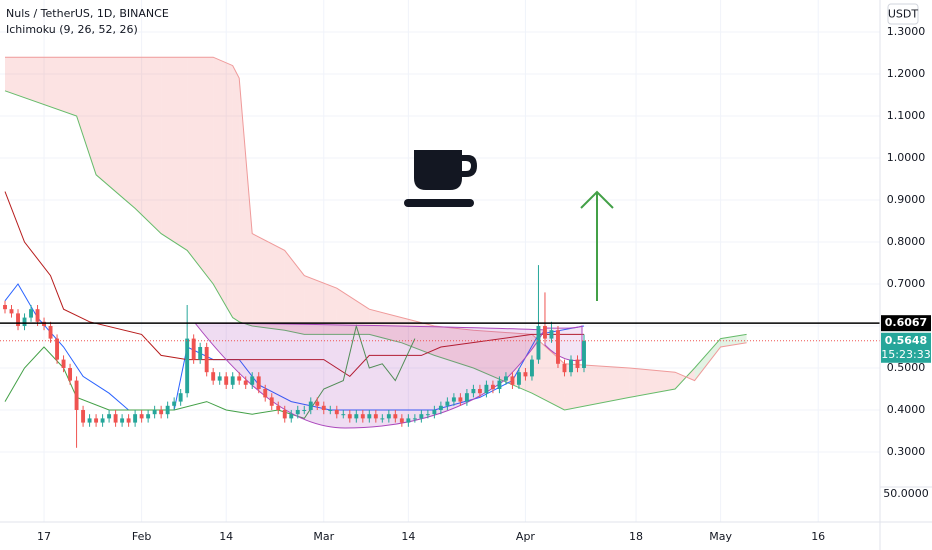 The image size is (932, 550). I want to click on x-tick-label: 18, so click(636, 536).